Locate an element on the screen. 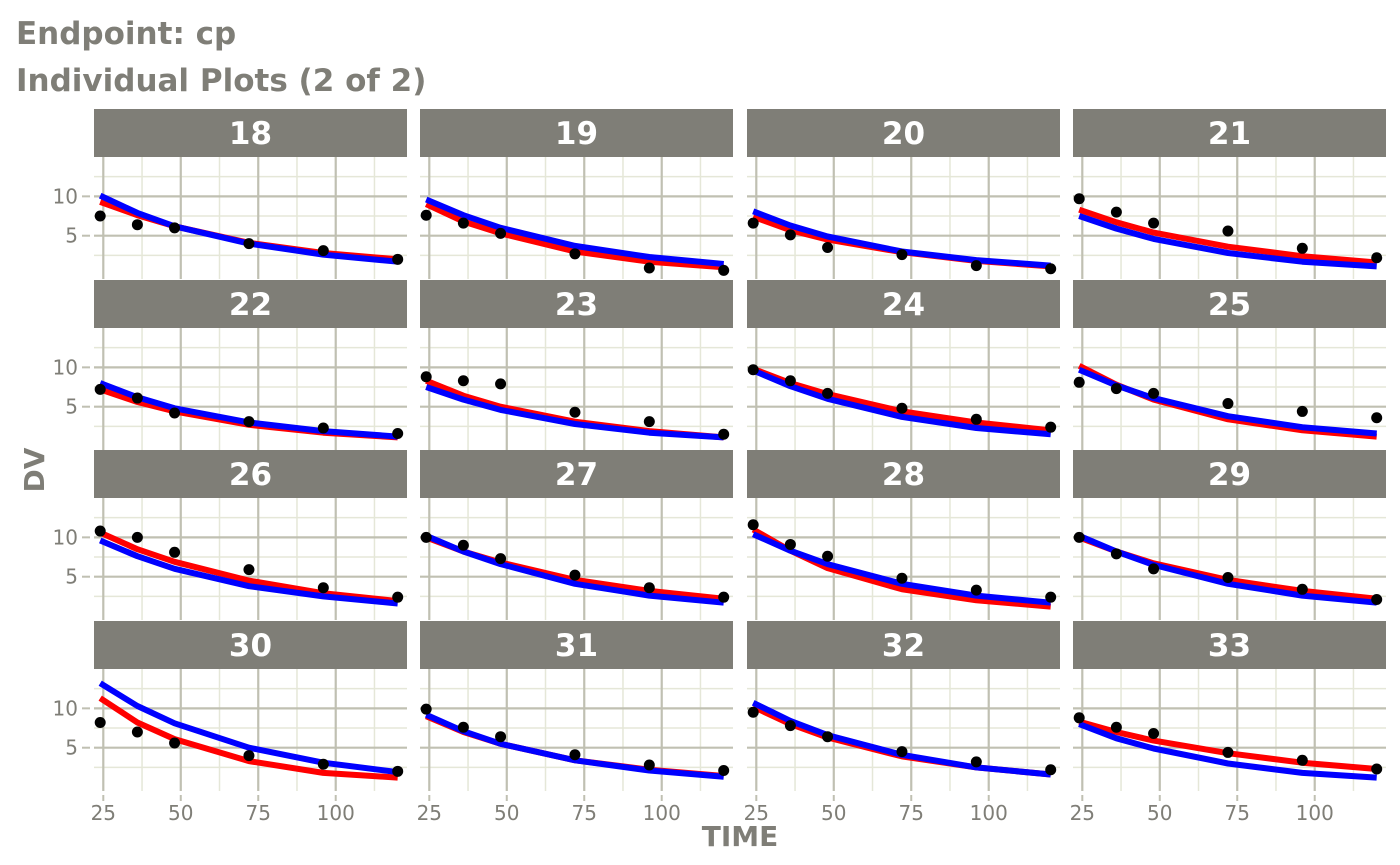  chart-subtitle: Individual Plots (2 of 2) is located at coordinates (221, 81).